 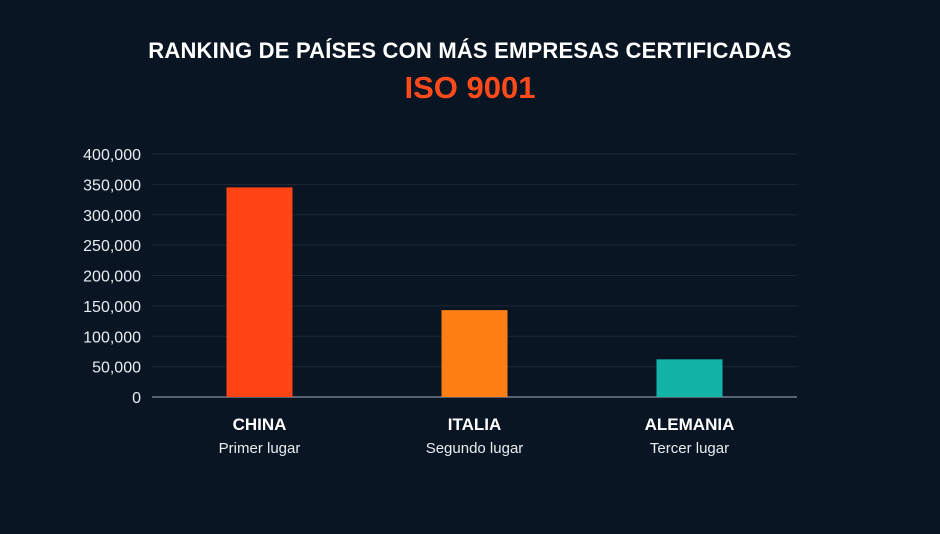 I want to click on bar-alemania, so click(x=689, y=378).